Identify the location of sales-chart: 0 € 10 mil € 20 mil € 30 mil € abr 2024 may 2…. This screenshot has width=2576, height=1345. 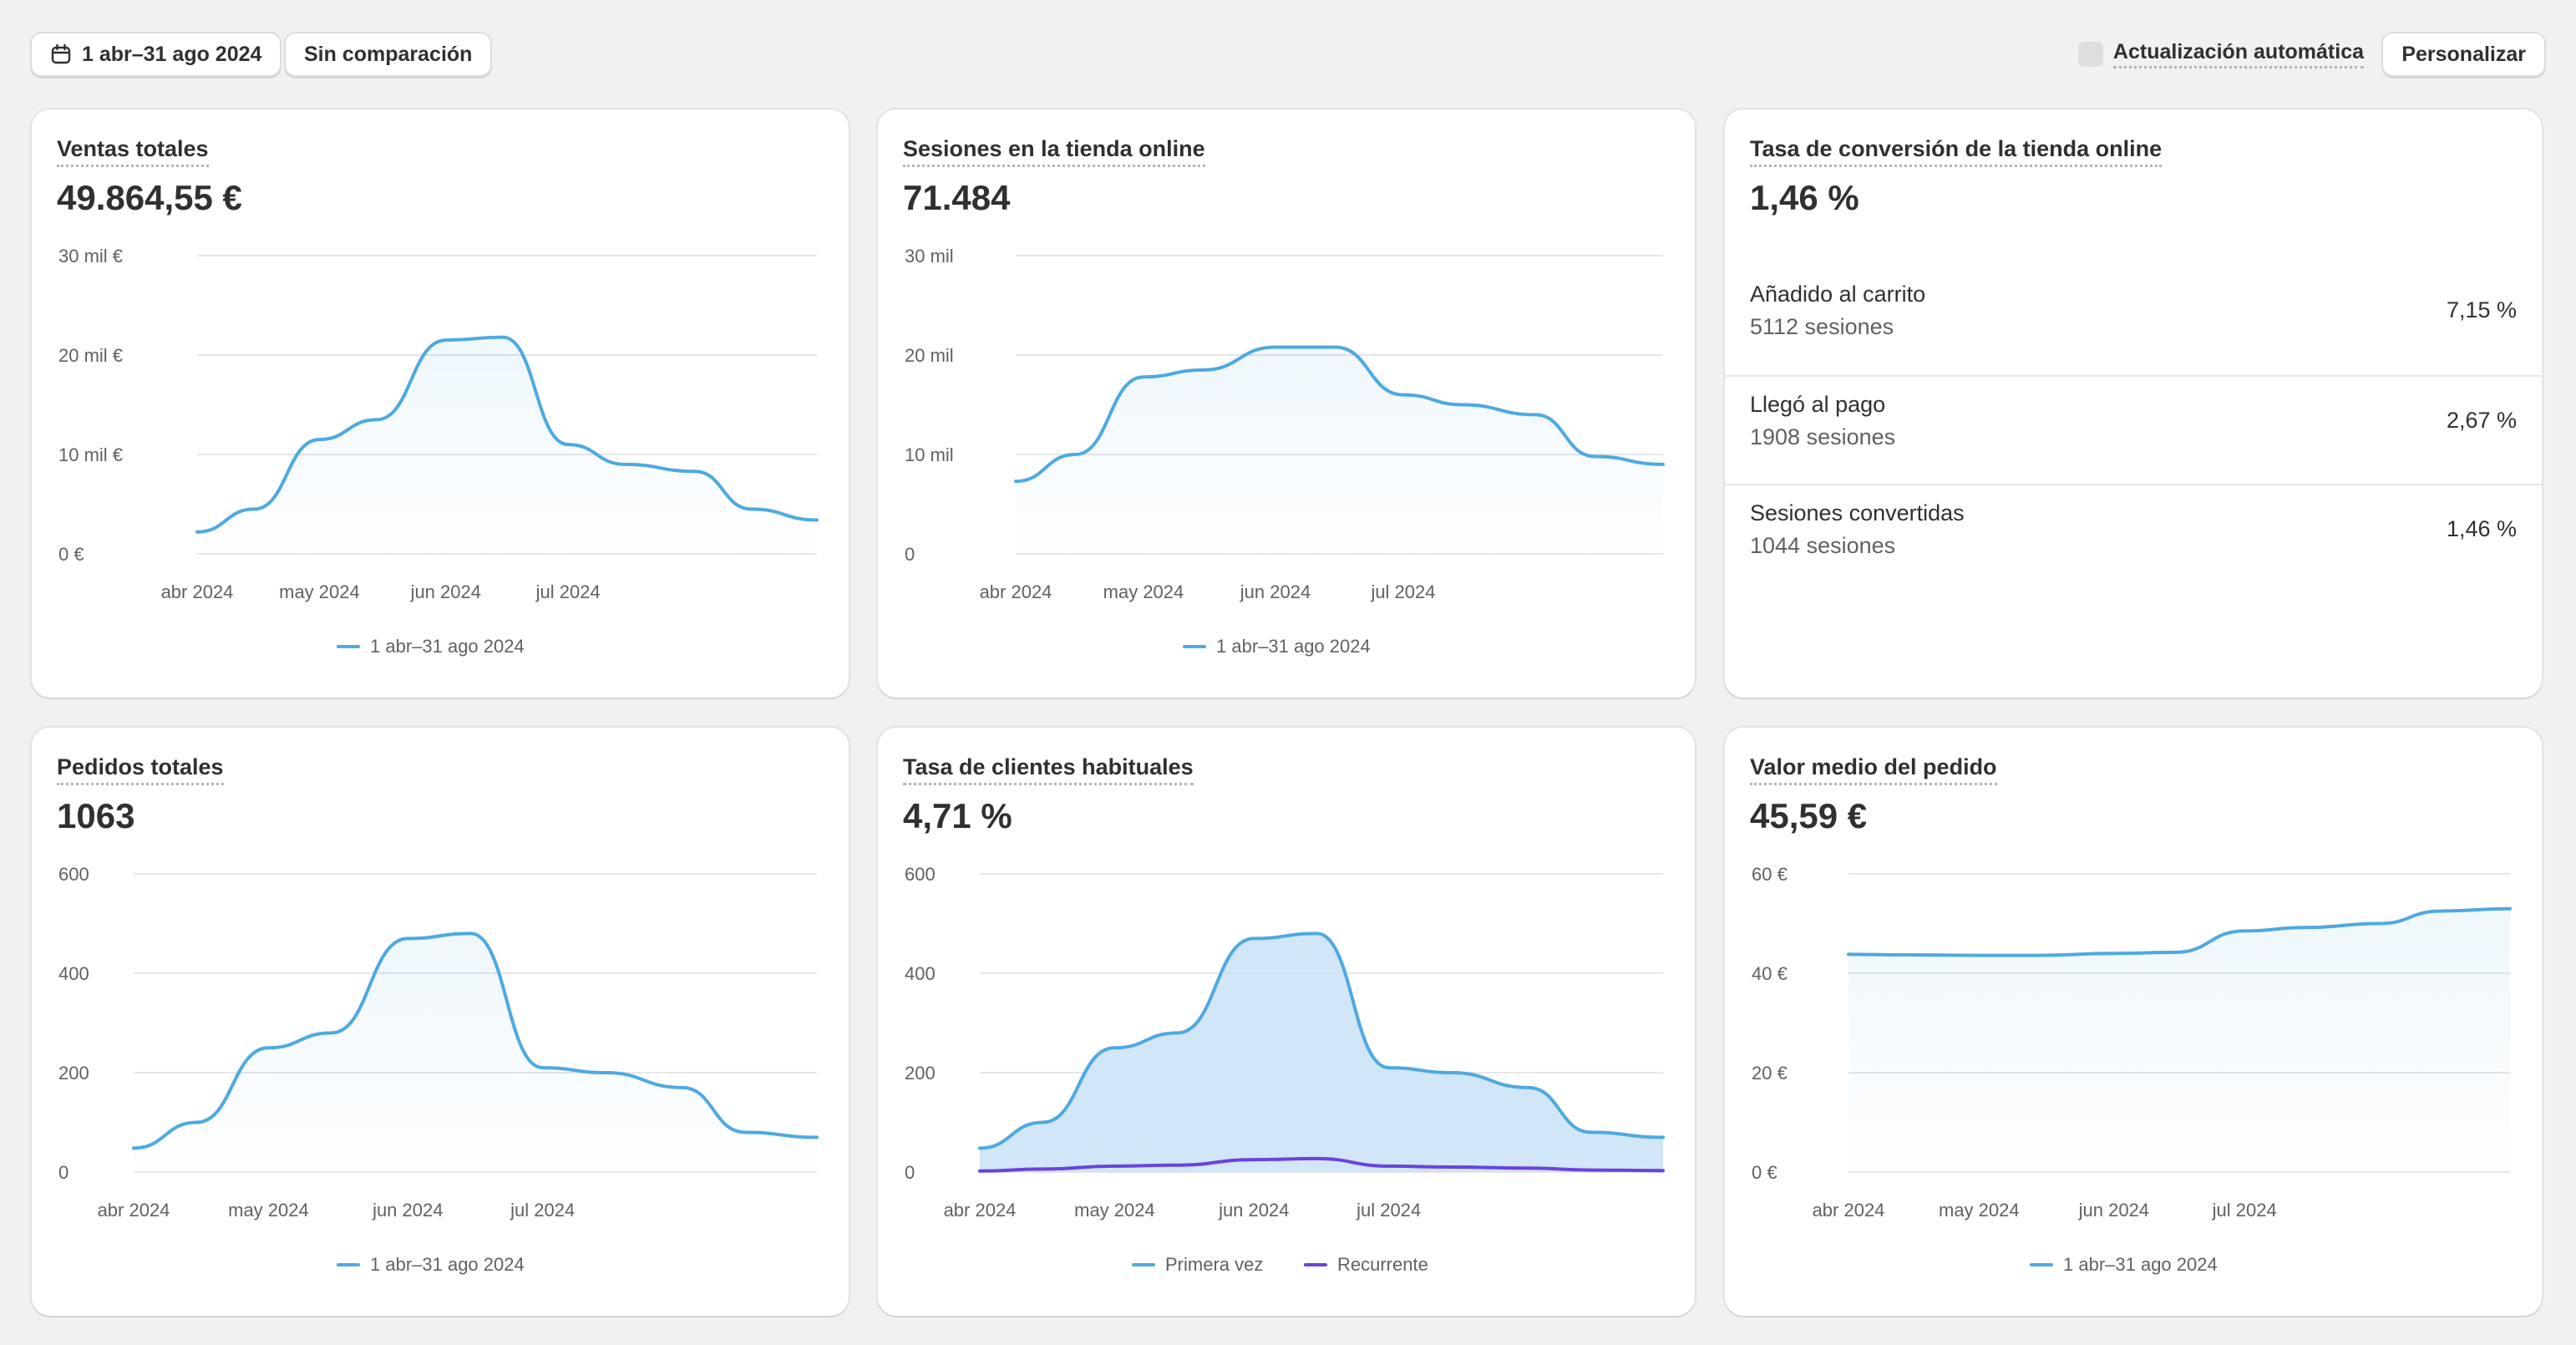
(439, 451).